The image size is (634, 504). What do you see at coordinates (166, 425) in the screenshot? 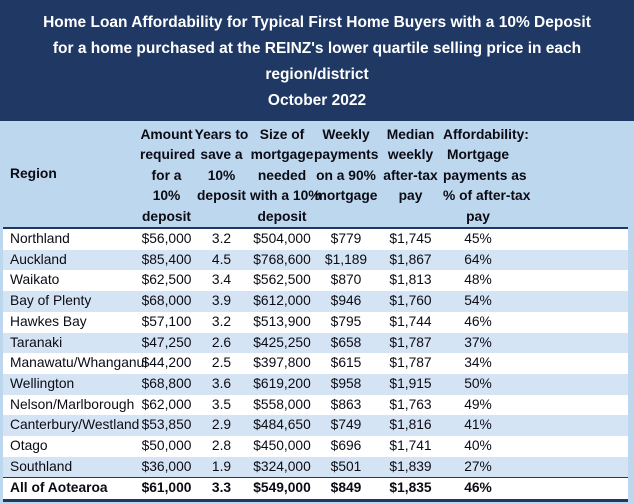
I see `value-cell: $53,850` at bounding box center [166, 425].